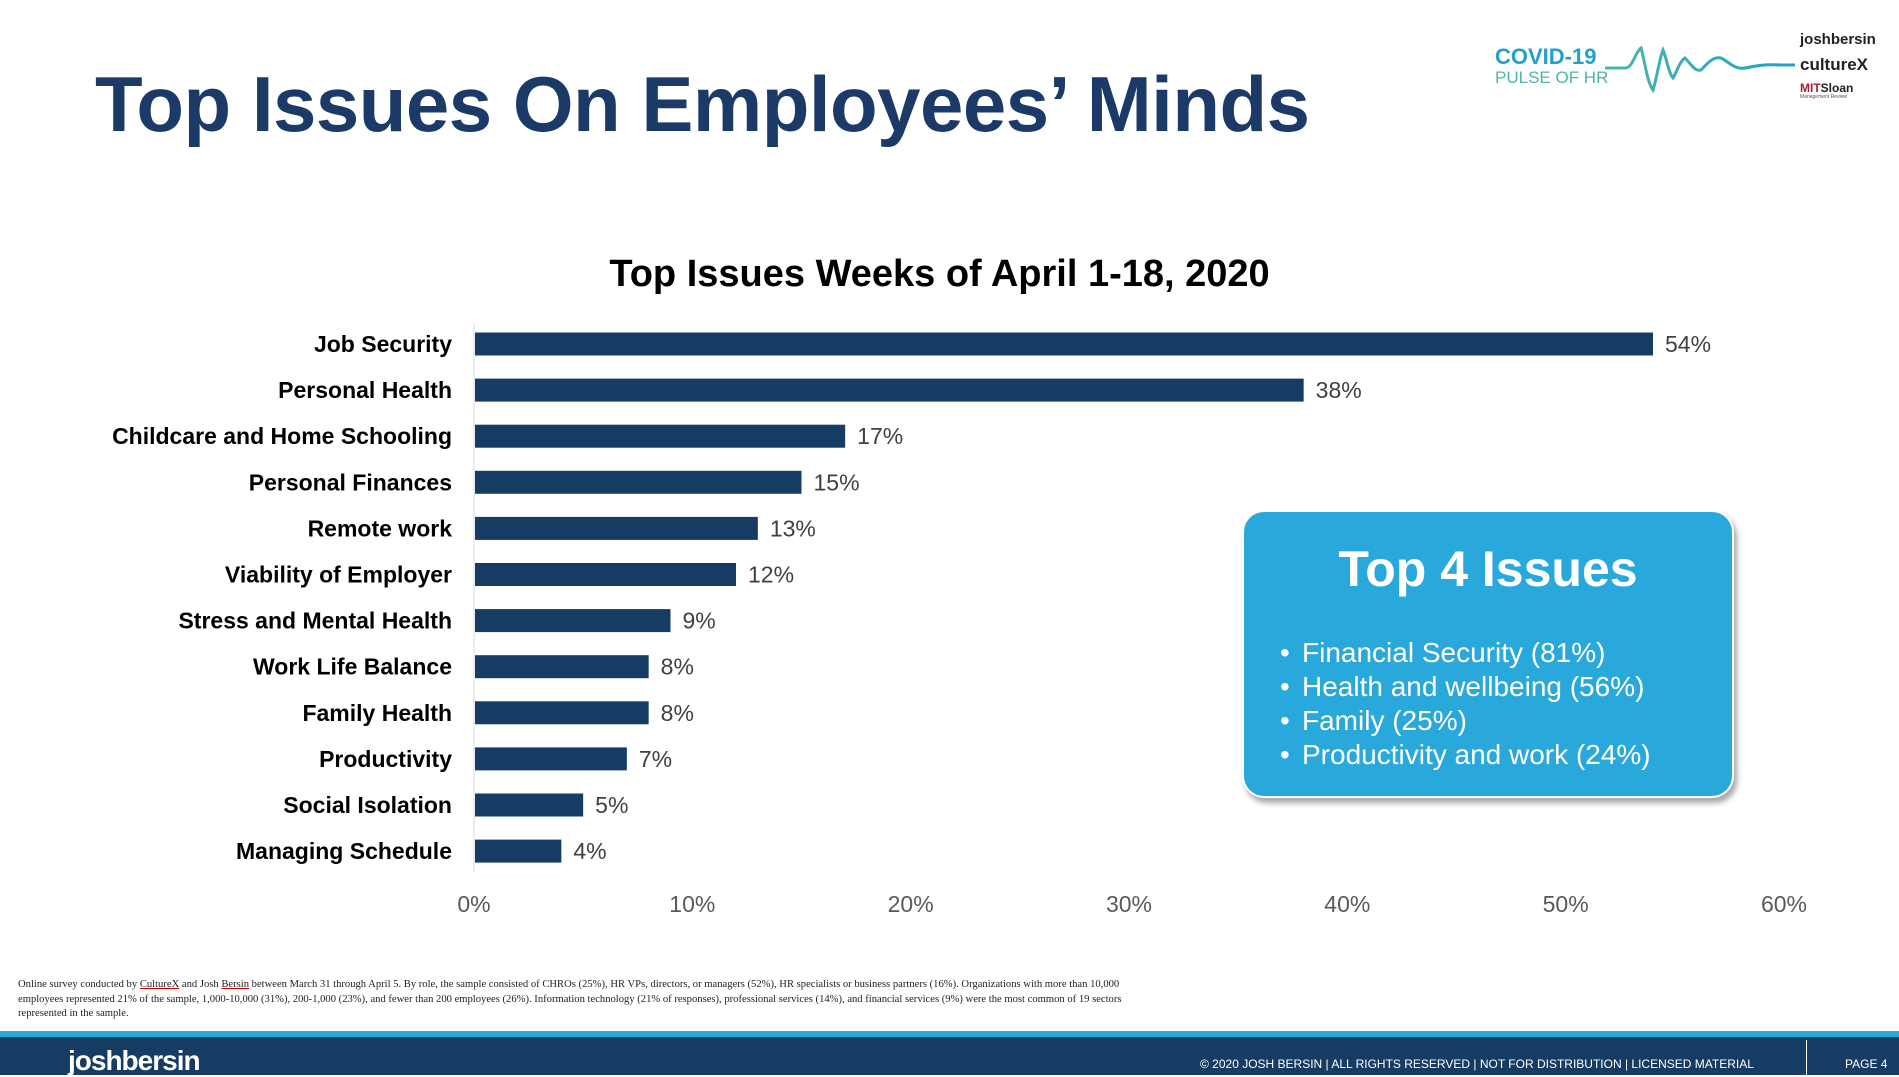 The height and width of the screenshot is (1077, 1899). Describe the element at coordinates (380, 528) in the screenshot. I see `category-label: Remote work` at that location.